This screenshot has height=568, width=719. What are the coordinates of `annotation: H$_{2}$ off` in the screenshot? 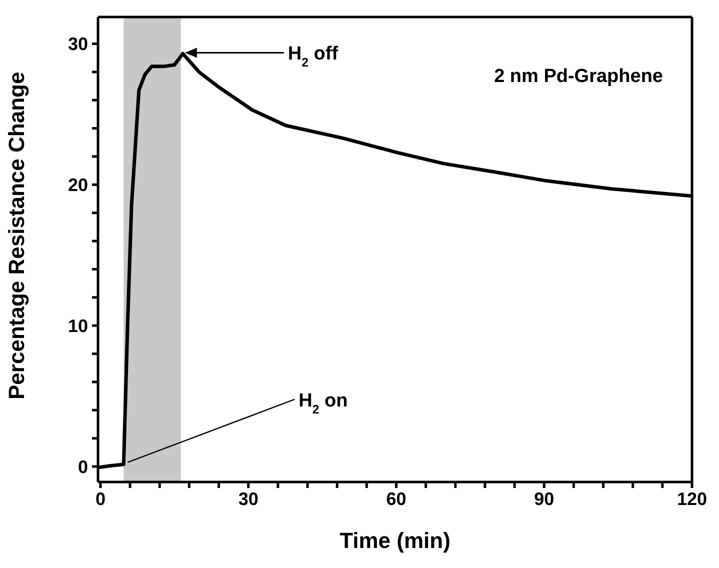 It's located at (313, 57).